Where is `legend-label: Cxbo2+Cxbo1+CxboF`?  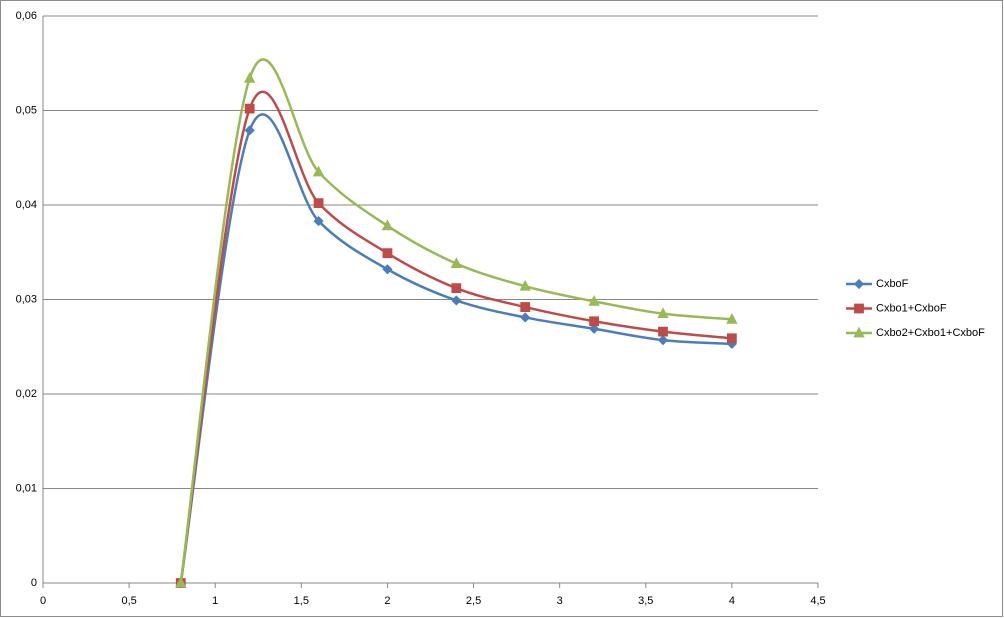
legend-label: Cxbo2+Cxbo1+CxboF is located at coordinates (930, 333).